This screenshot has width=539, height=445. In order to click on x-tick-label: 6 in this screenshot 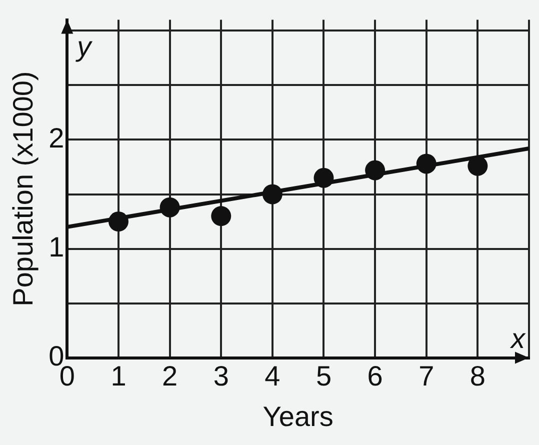, I will do `click(375, 376)`.